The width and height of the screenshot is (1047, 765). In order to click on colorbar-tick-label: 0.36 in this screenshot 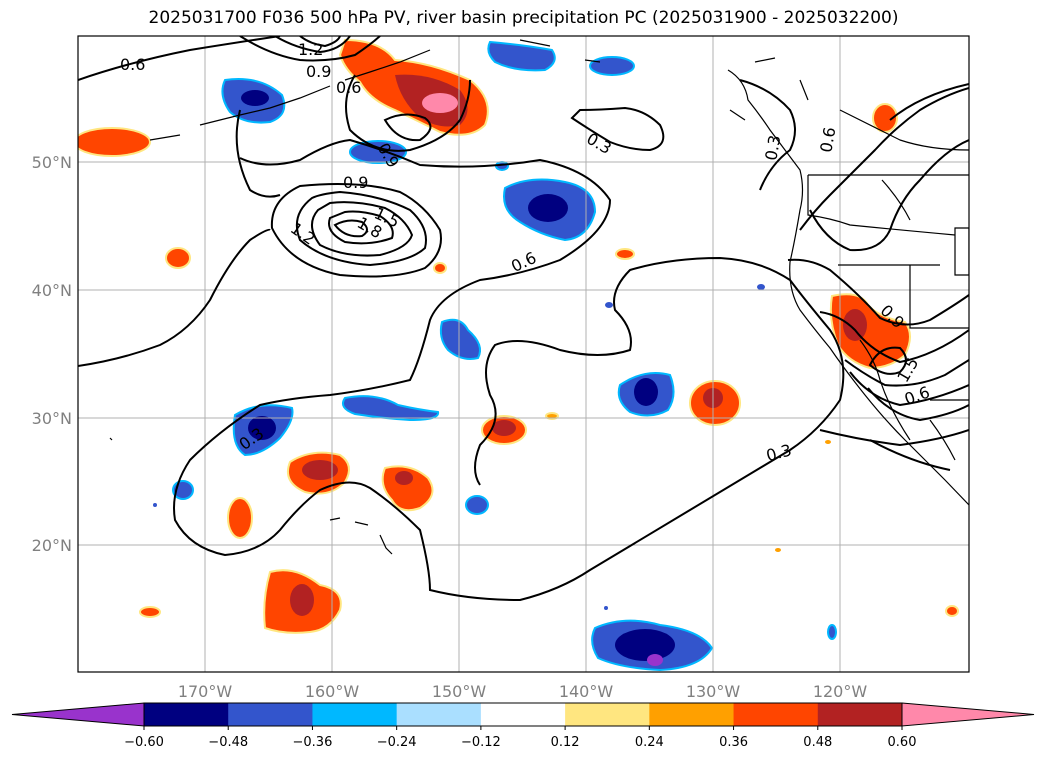, I will do `click(733, 742)`.